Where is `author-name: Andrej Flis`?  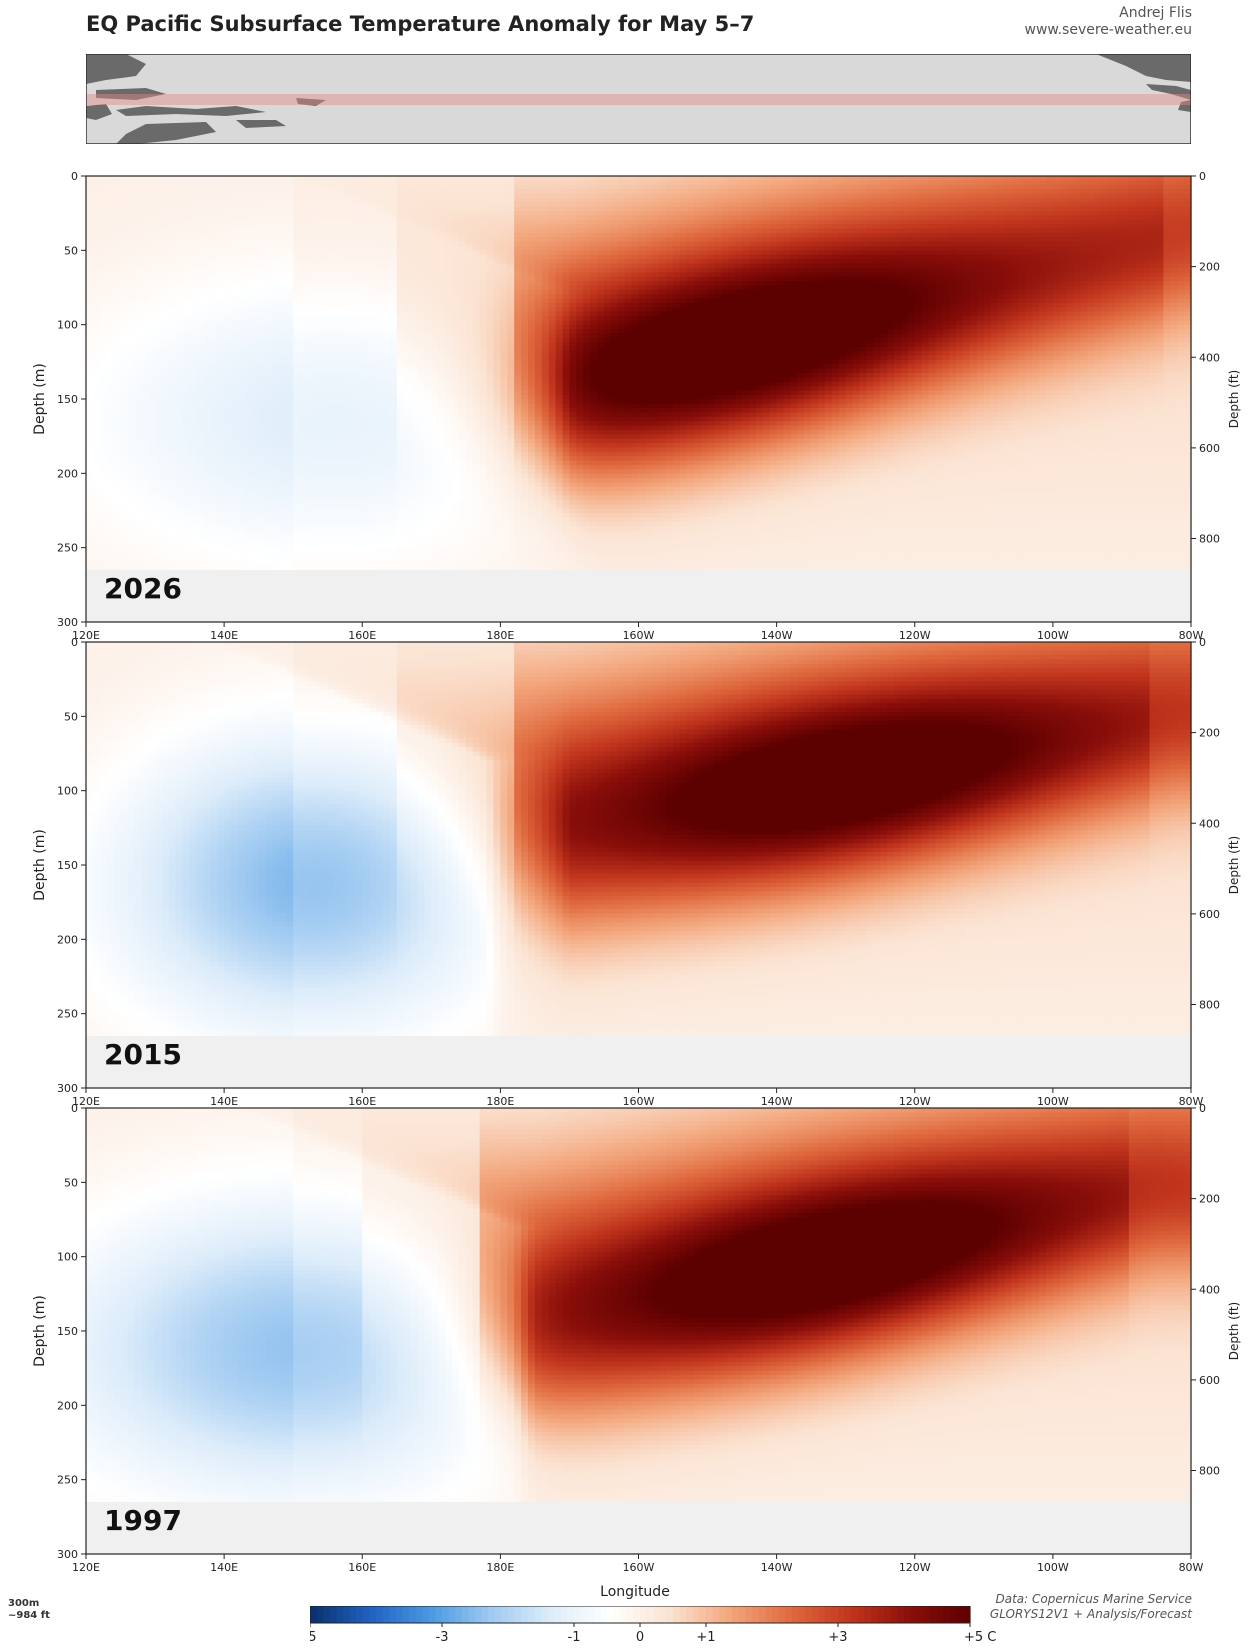 author-name: Andrej Flis is located at coordinates (1108, 13).